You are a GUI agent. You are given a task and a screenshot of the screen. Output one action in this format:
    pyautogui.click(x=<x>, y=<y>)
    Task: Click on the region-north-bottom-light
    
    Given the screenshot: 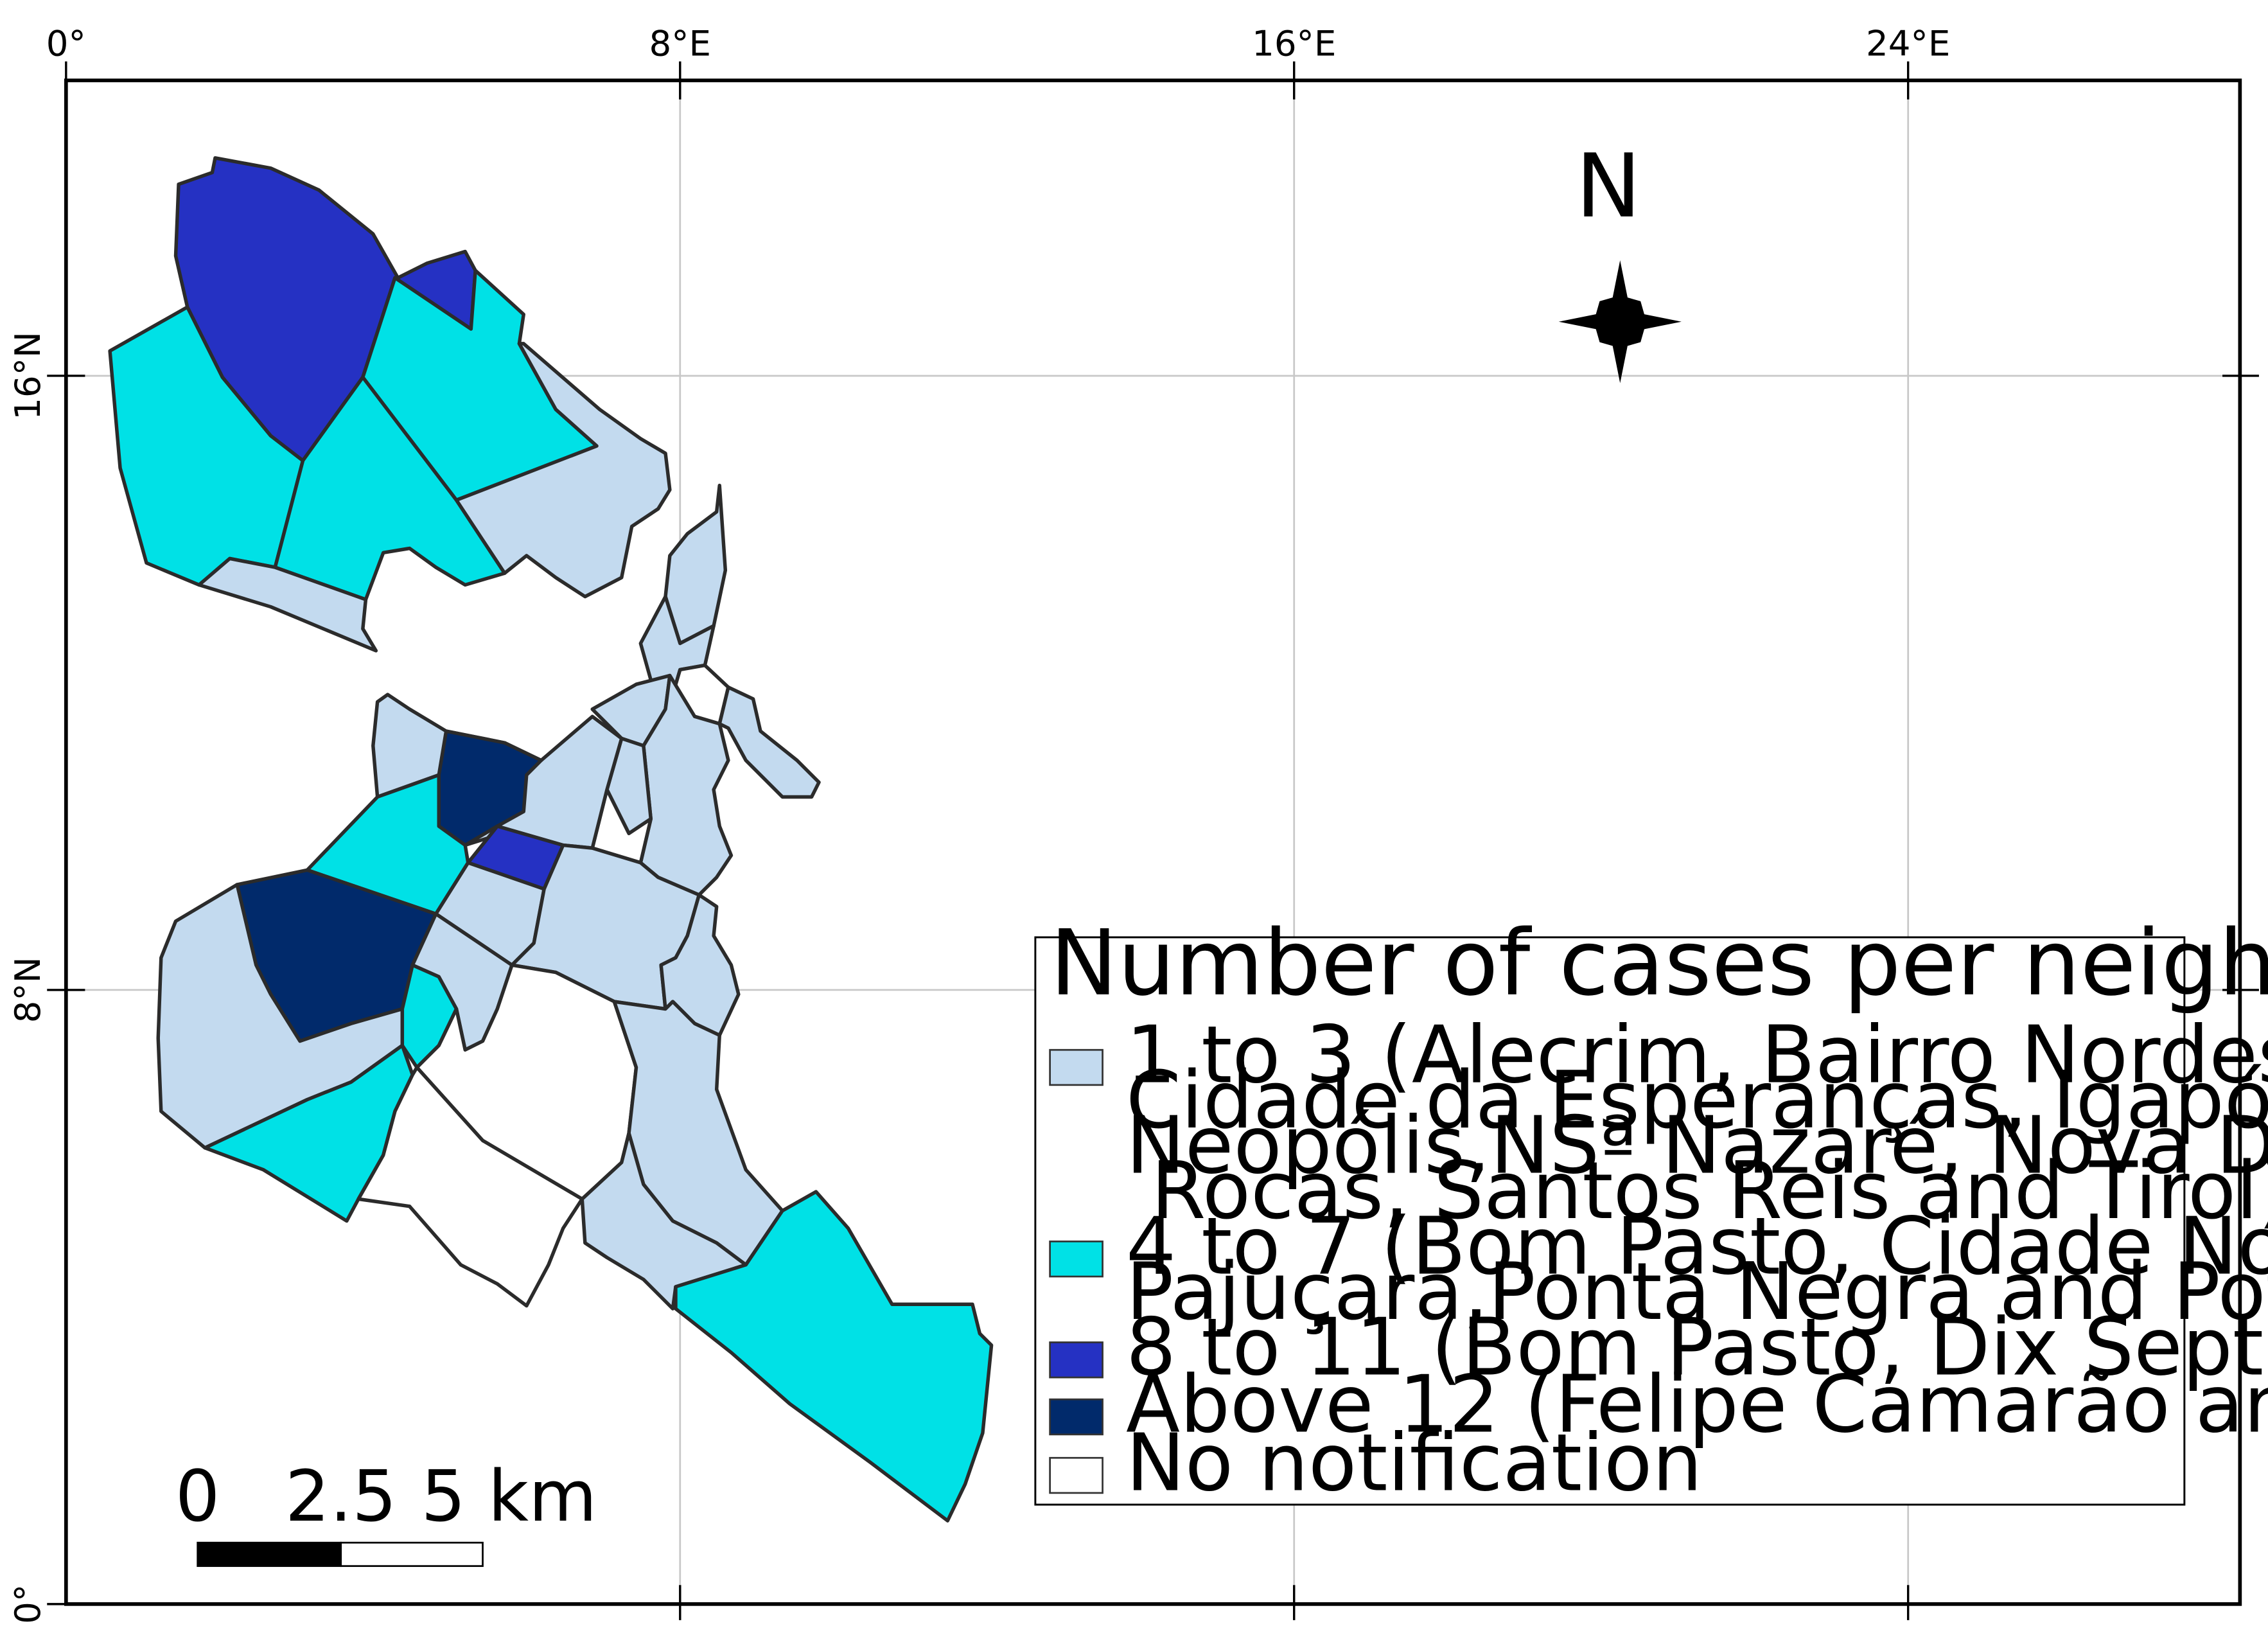 What is the action you would take?
    pyautogui.click(x=287, y=604)
    